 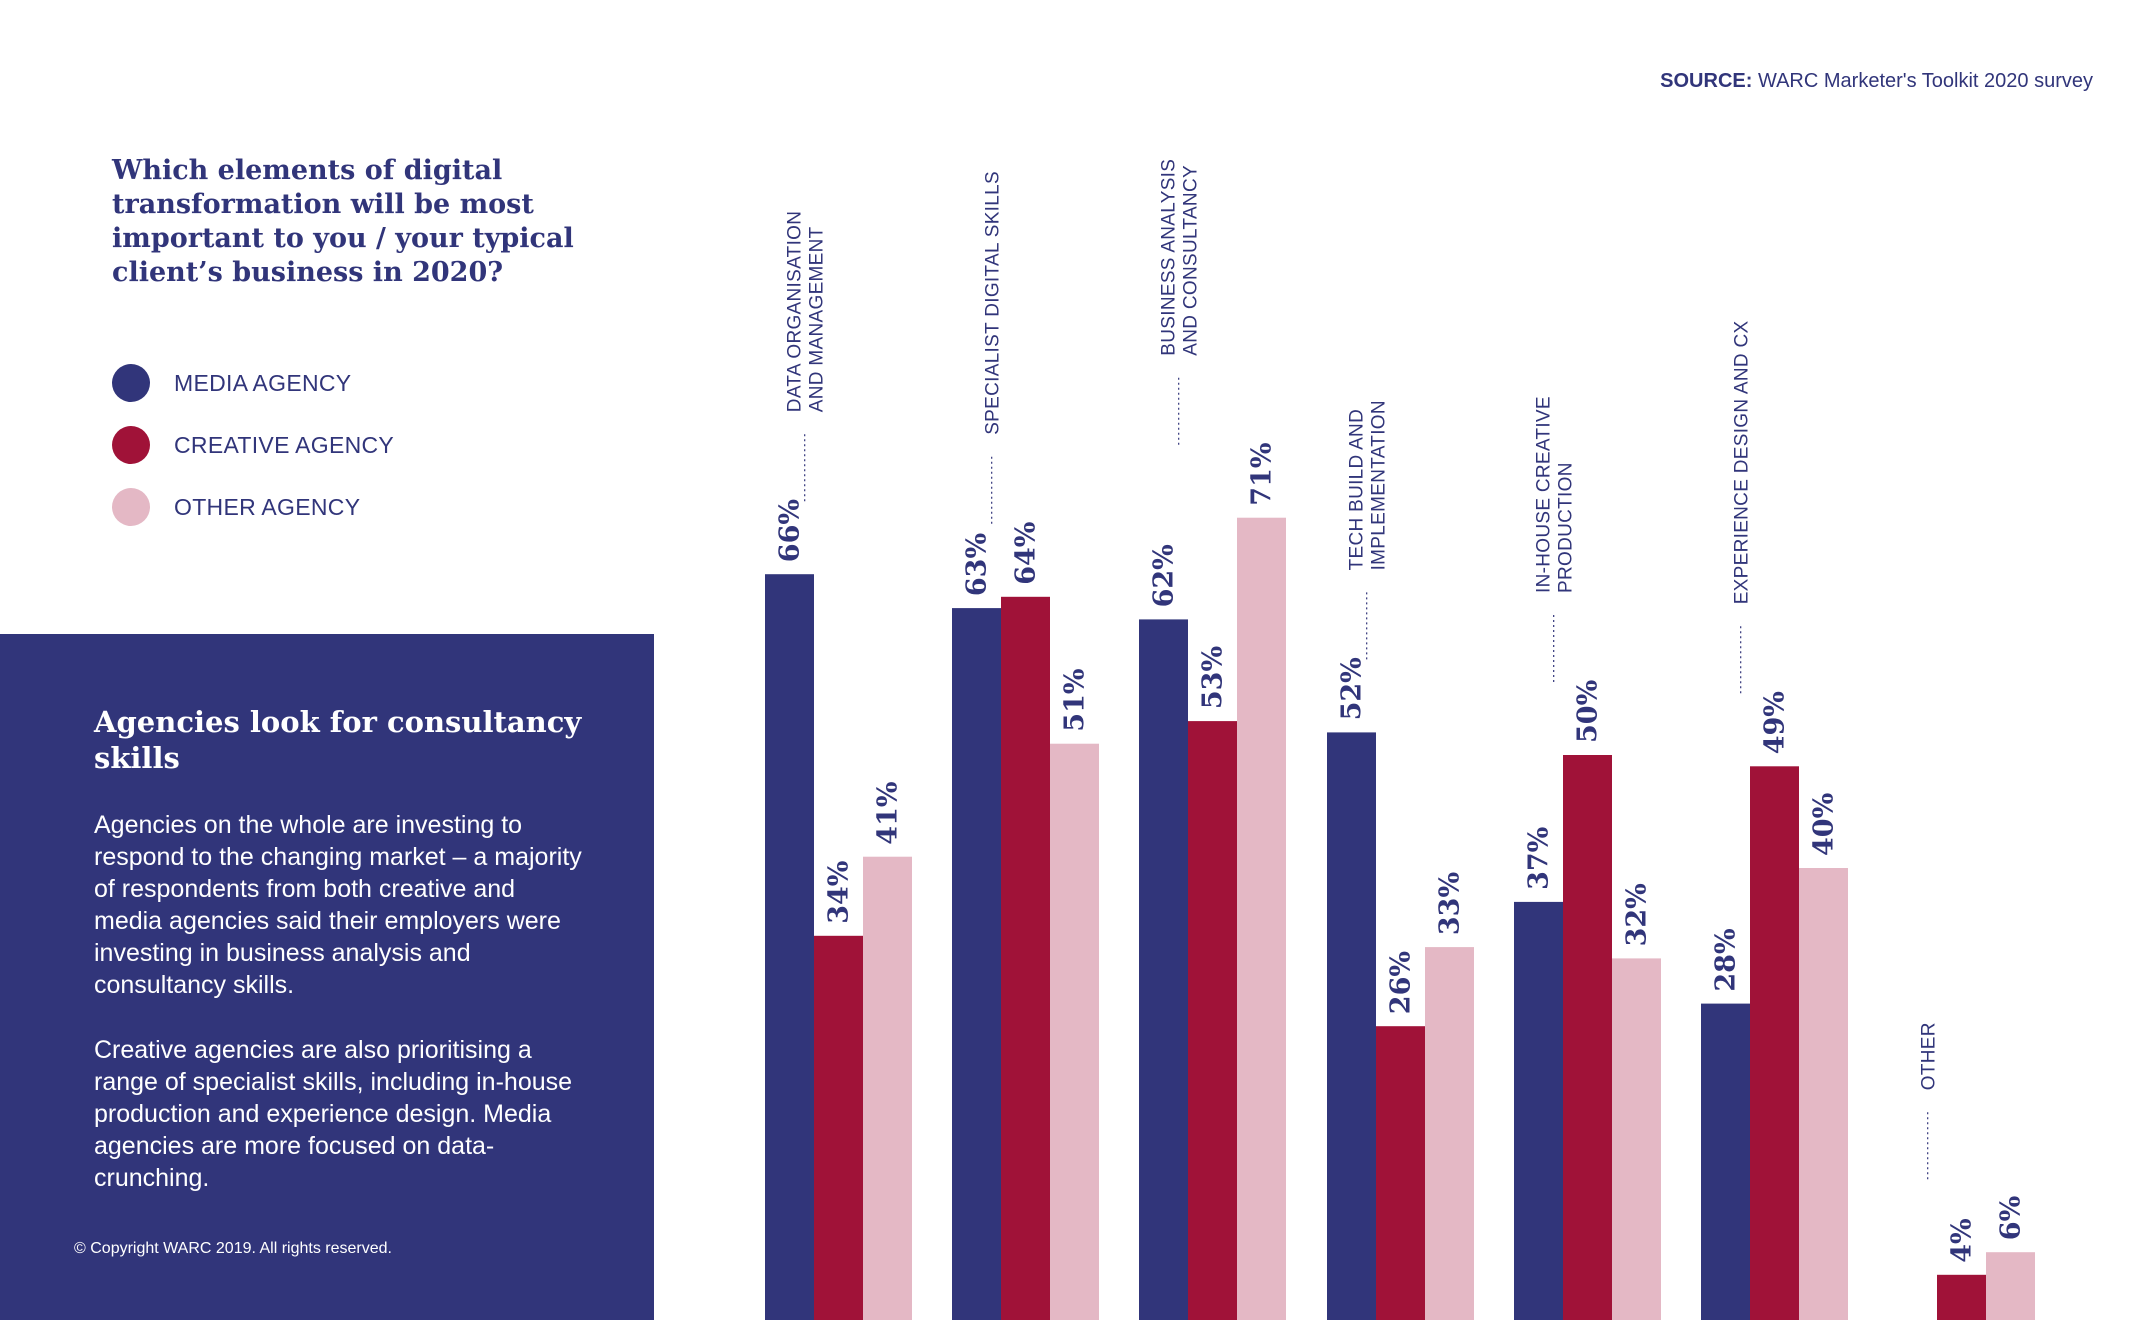 What do you see at coordinates (2011, 1218) in the screenshot?
I see `value-label-other-agency-6: 6%` at bounding box center [2011, 1218].